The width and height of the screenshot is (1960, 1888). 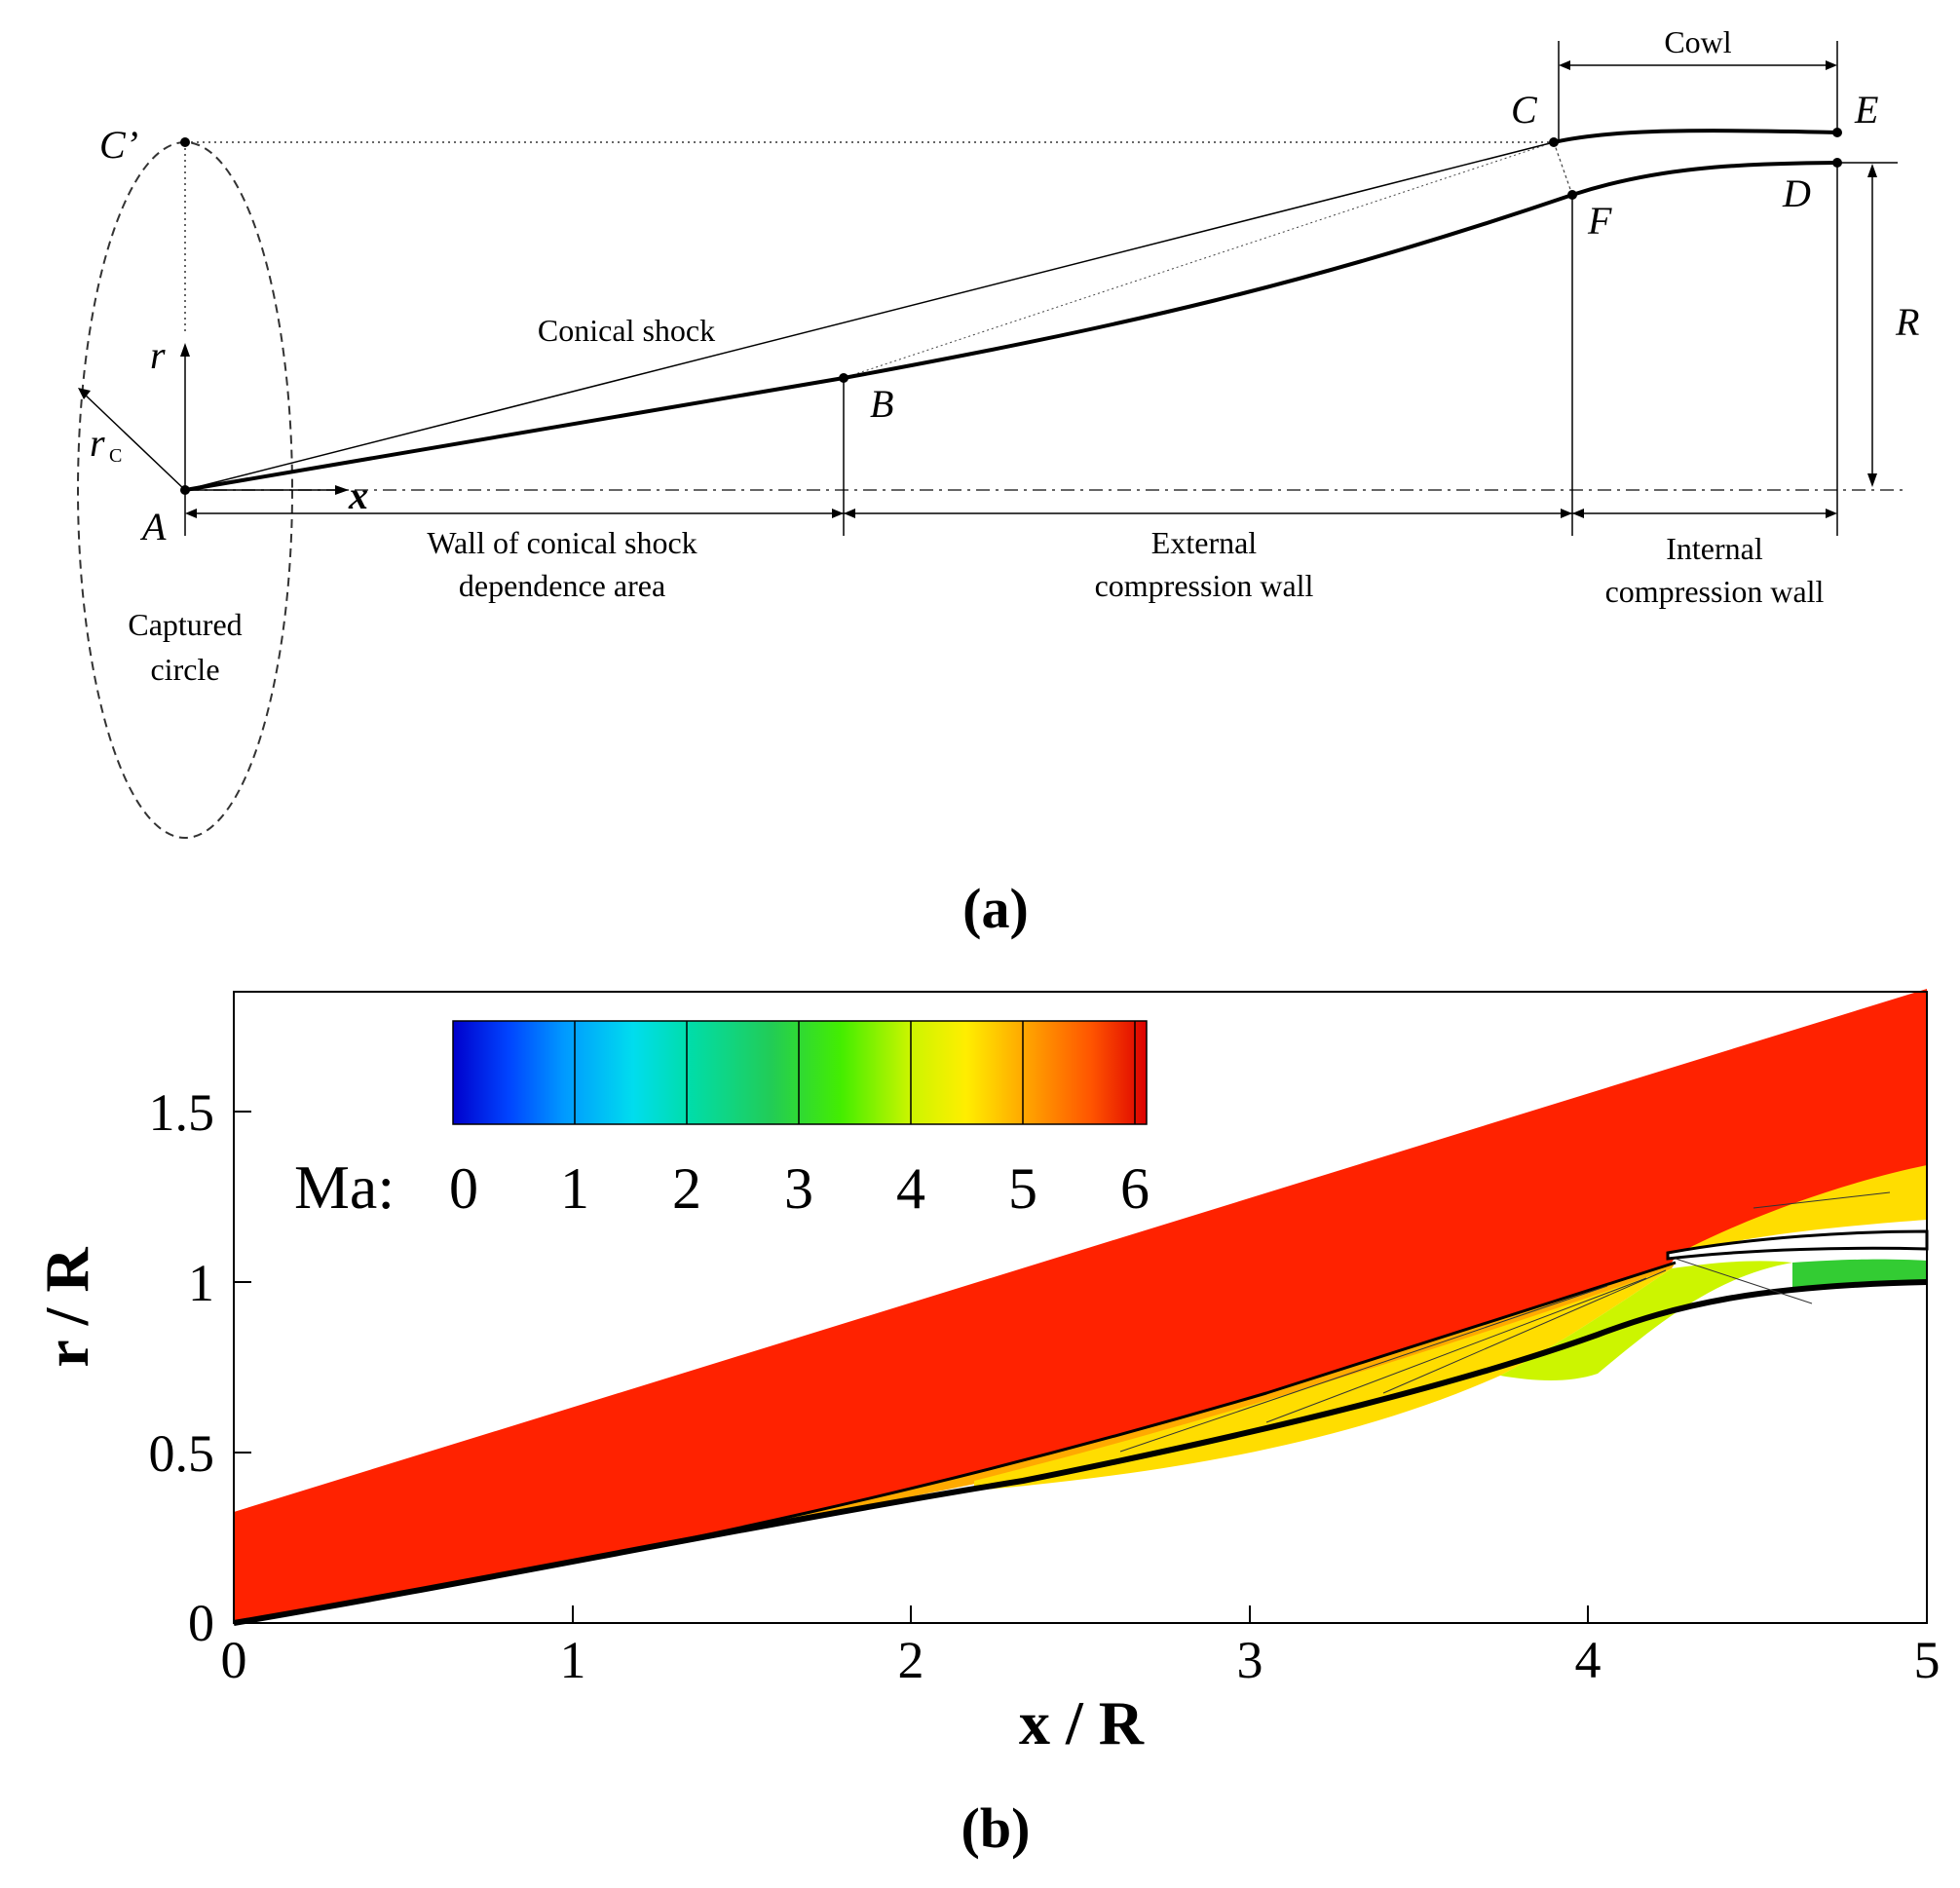 I want to click on span-arrow-d-left, so click(x=1832, y=513).